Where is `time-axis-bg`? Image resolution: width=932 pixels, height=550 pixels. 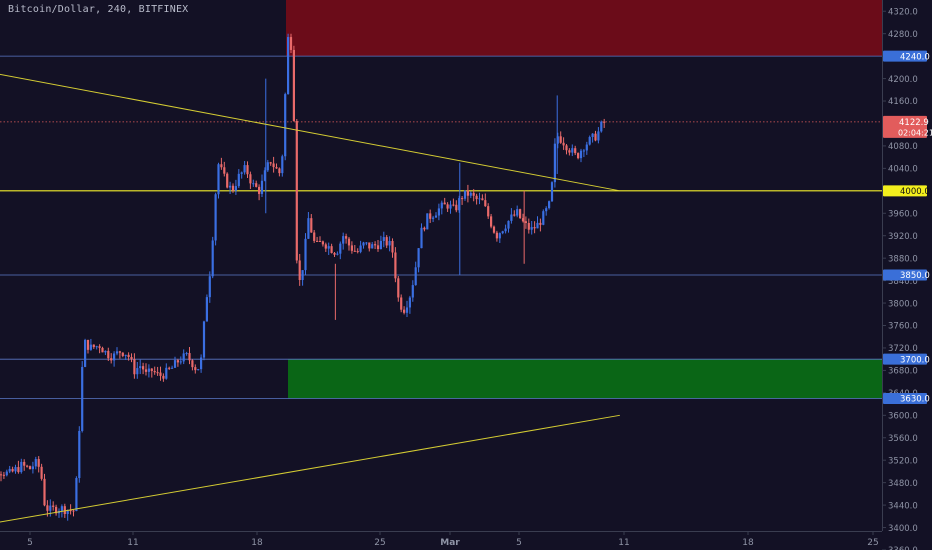
time-axis-bg is located at coordinates (441, 540).